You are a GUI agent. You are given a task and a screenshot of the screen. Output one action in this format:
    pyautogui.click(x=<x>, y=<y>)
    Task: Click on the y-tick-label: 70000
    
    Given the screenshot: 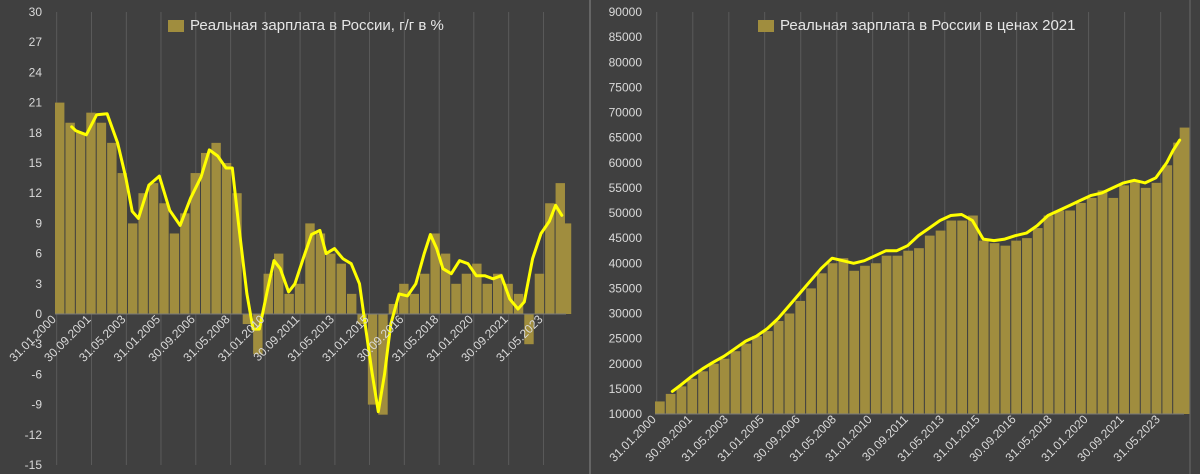 What is the action you would take?
    pyautogui.click(x=626, y=113)
    